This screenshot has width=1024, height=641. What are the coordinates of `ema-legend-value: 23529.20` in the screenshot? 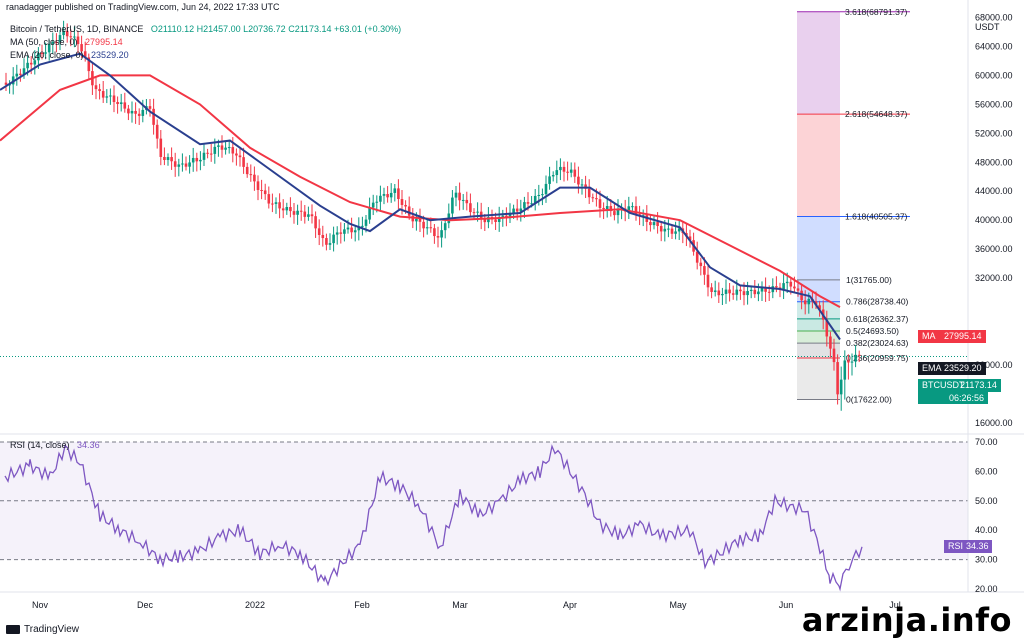 It's located at (110, 55).